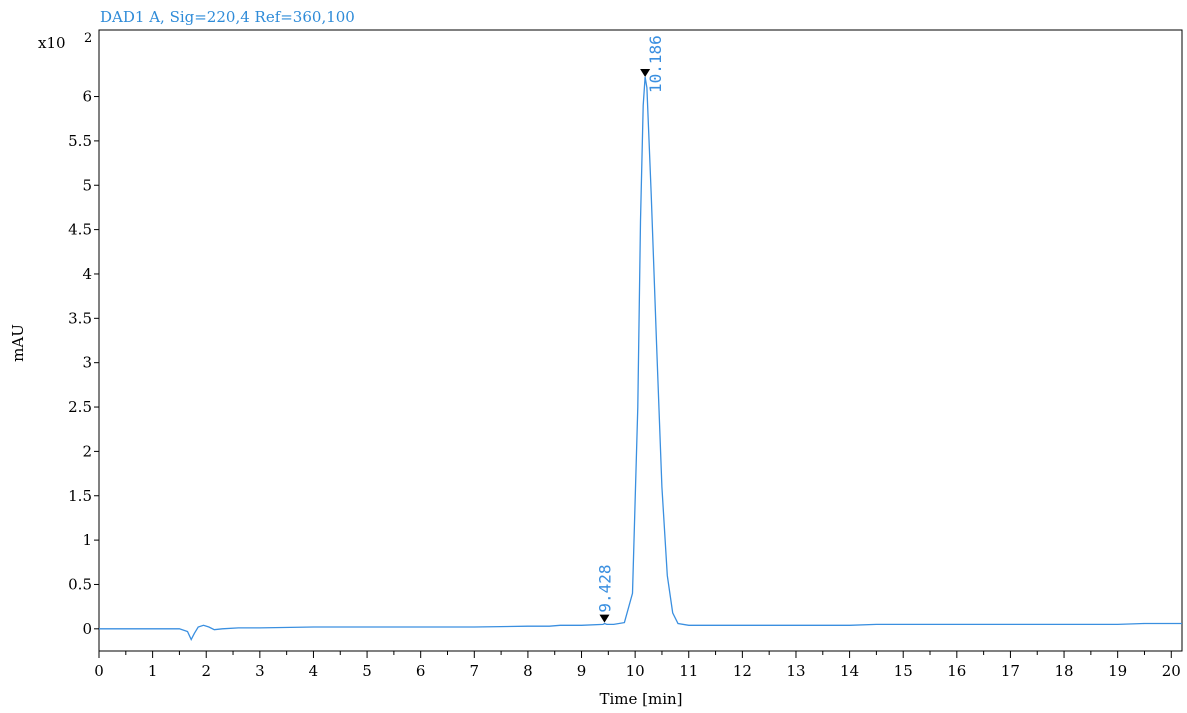 The width and height of the screenshot is (1187, 713). I want to click on x-tick-label: 4, so click(314, 671).